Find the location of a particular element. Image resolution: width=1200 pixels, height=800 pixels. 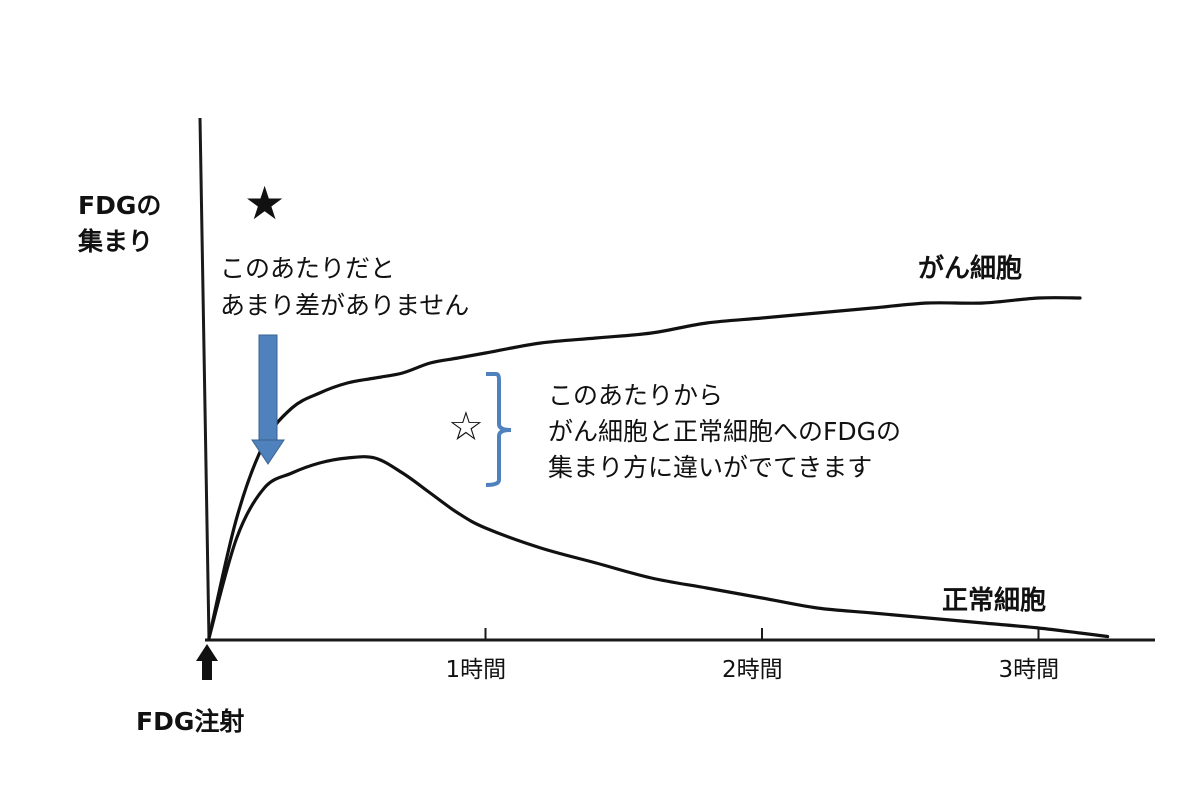

injection-label: FDG注射 is located at coordinates (190, 721).